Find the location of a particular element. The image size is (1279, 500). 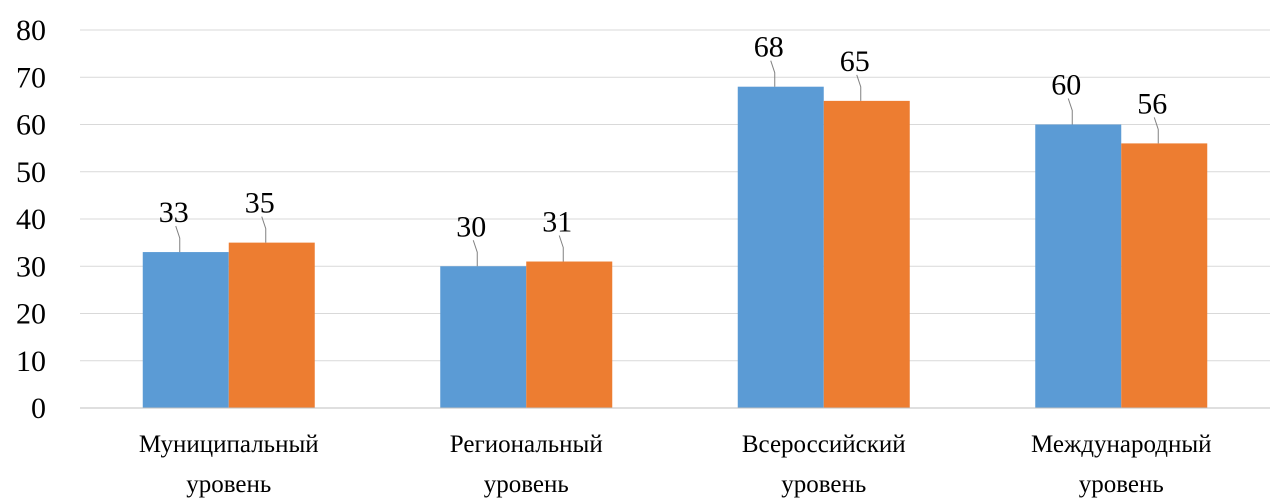

x-tick-label: Муниципальный is located at coordinates (229, 444).